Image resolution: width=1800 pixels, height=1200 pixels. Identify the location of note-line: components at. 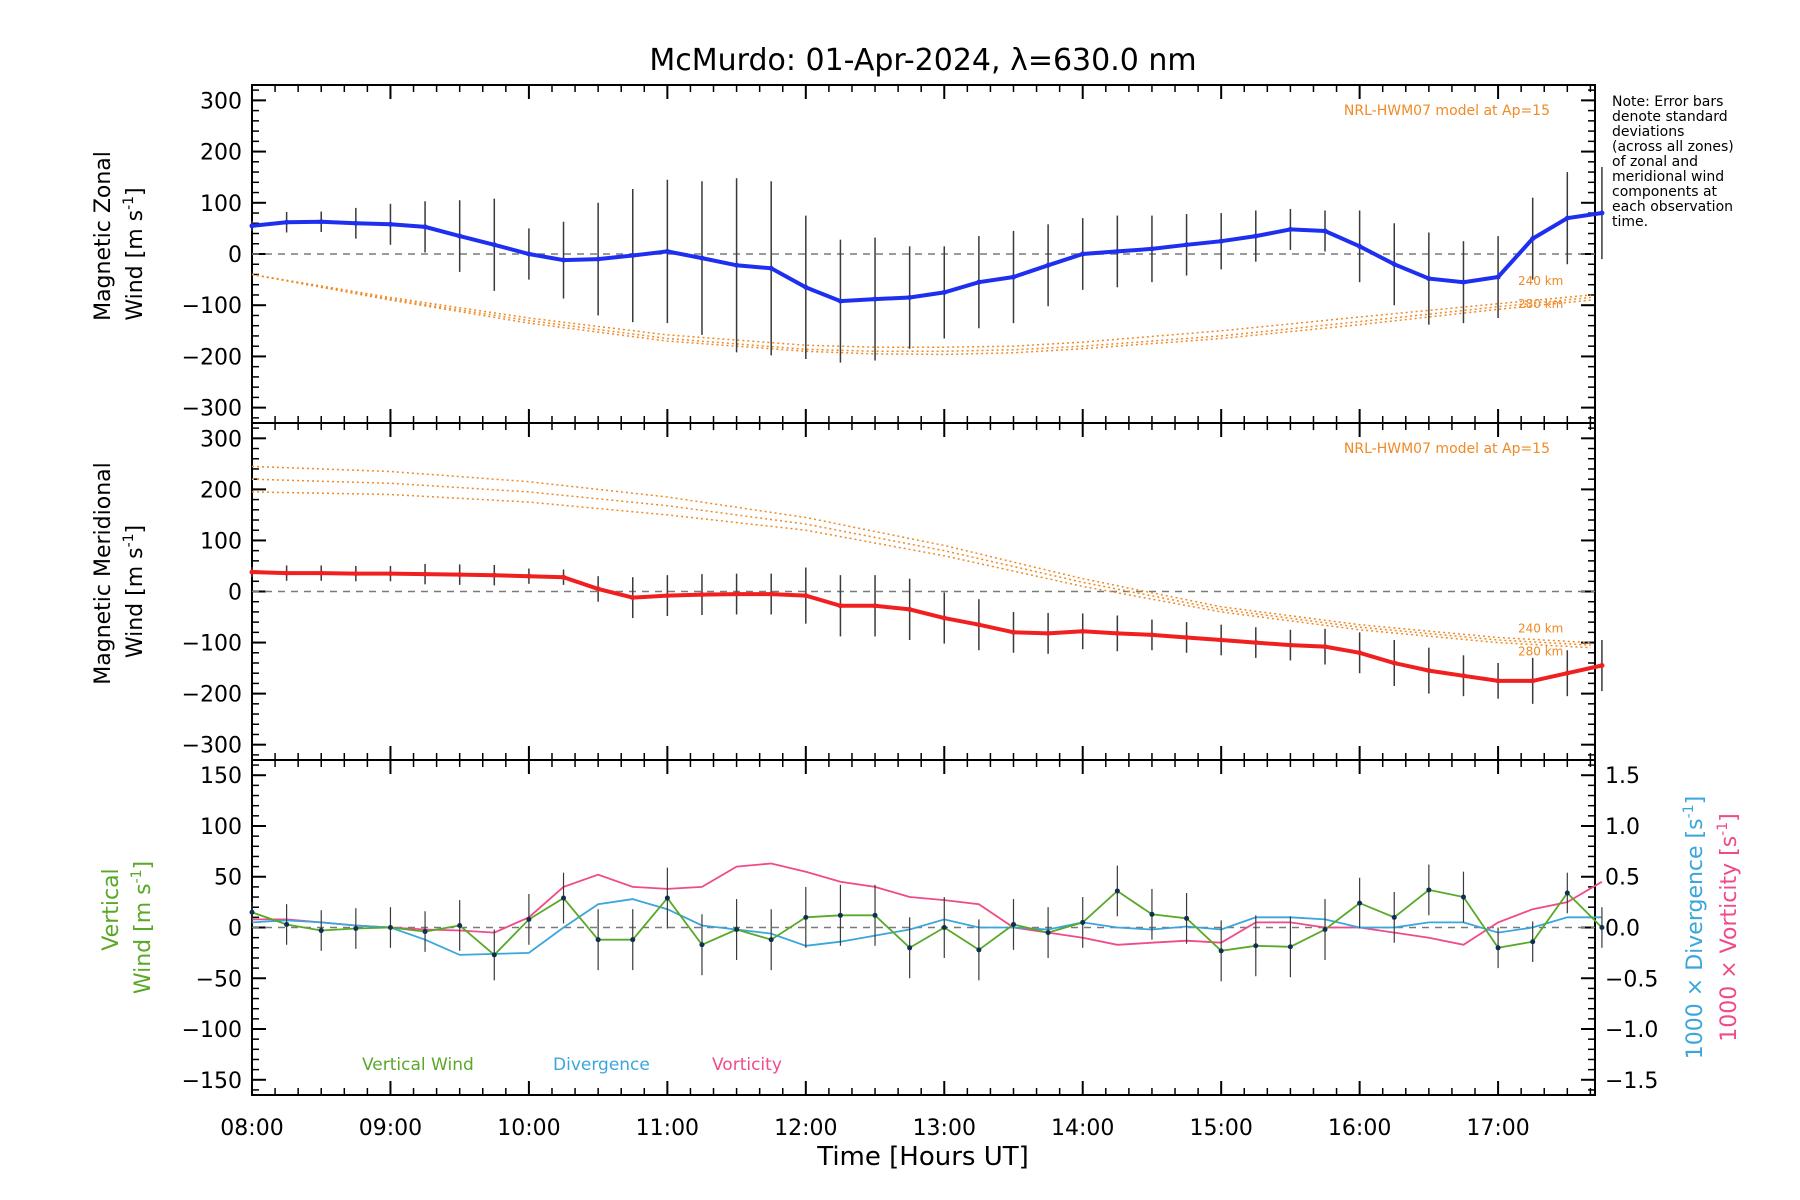
(1665, 192).